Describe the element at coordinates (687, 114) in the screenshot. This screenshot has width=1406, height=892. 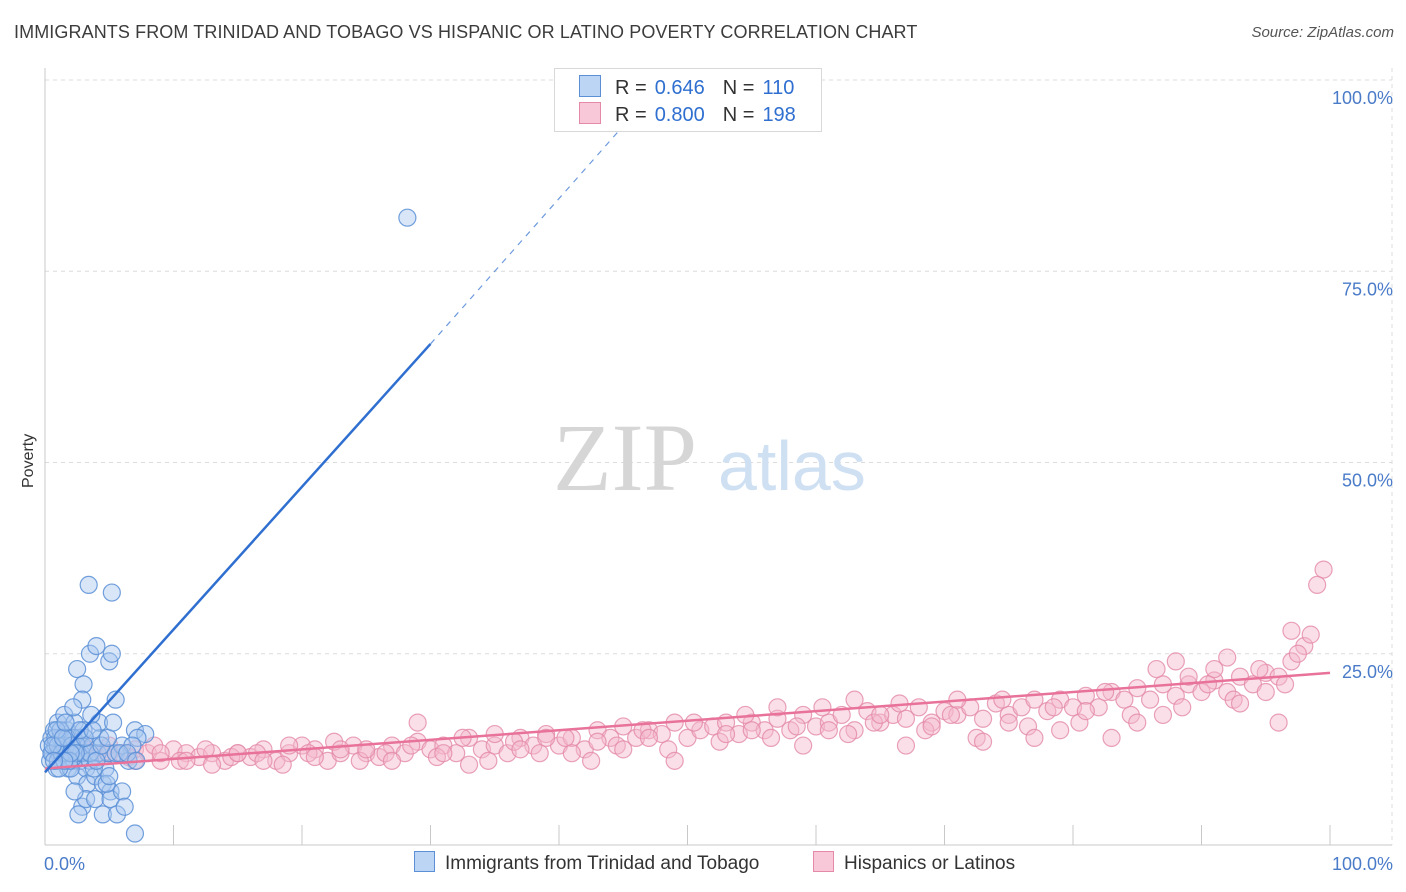
I see `legend-row-hispanic: R = 0.800 N = 198` at that location.